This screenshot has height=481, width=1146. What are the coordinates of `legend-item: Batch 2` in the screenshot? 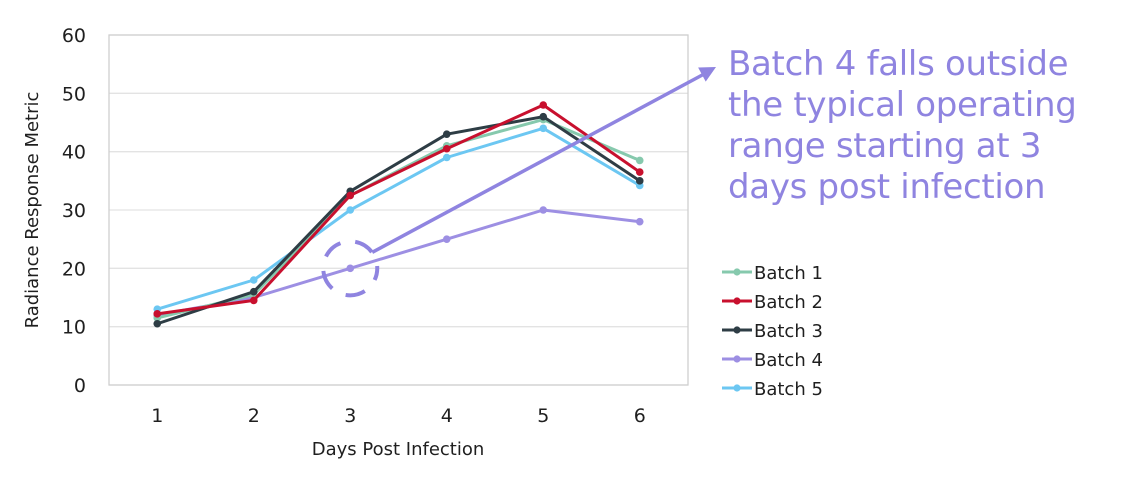 It's located at (772, 302).